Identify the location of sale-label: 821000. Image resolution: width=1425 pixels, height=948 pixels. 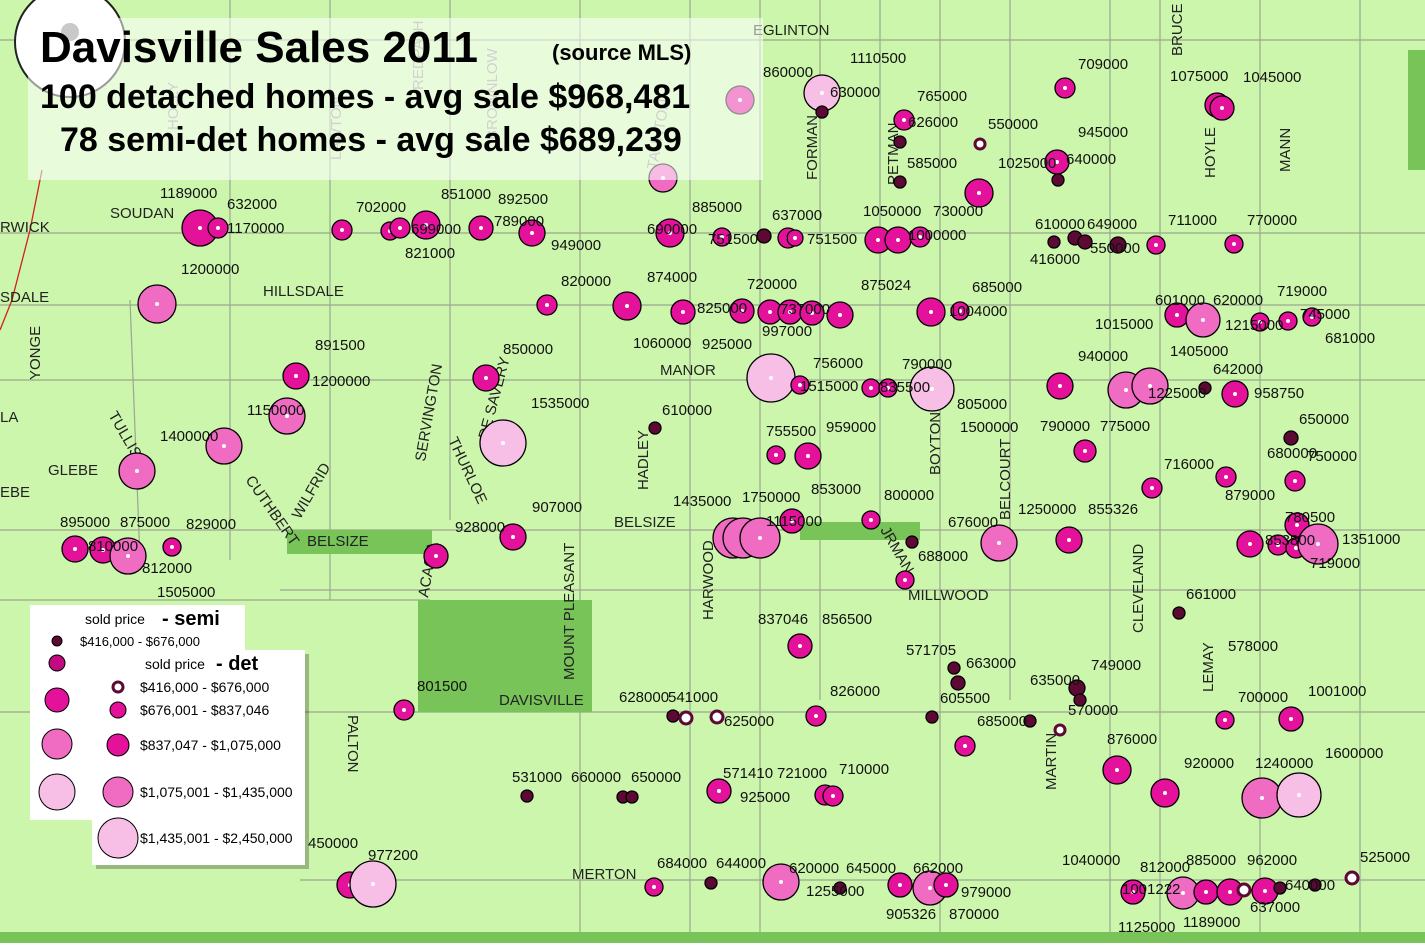
(430, 253).